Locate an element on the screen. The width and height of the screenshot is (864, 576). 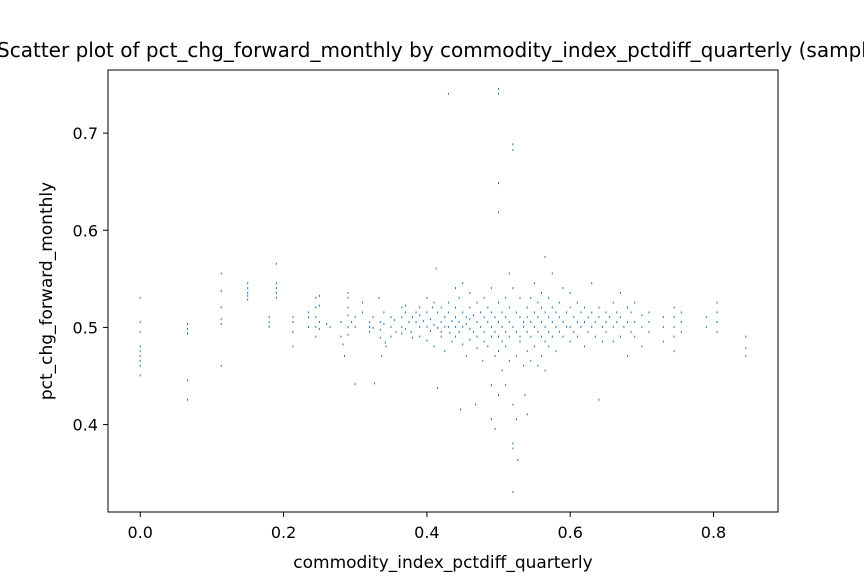
y-tick-label: 0.6 is located at coordinates (85, 230).